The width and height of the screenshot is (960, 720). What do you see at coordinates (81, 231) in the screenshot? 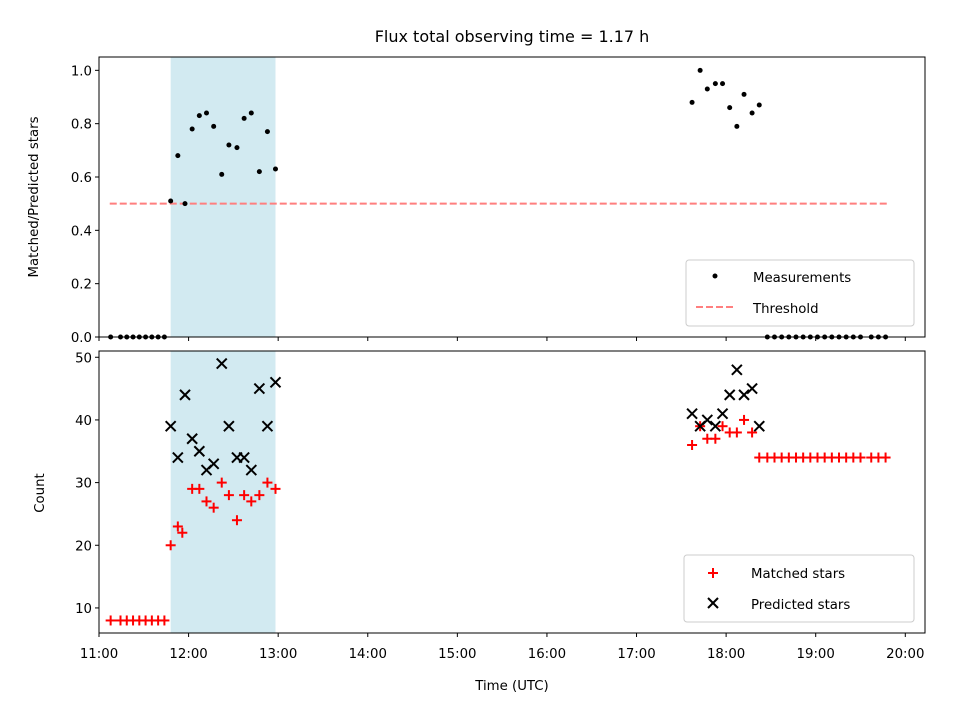
I see `y-tick-label: 0.4` at bounding box center [81, 231].